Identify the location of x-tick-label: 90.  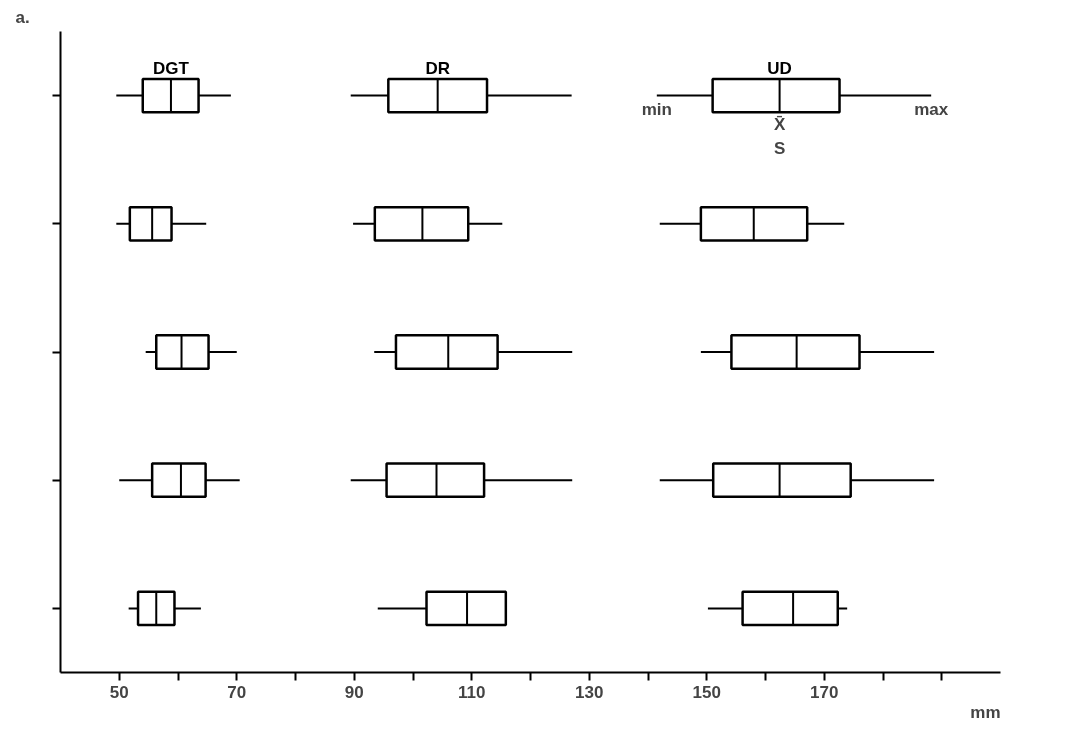
(354, 692).